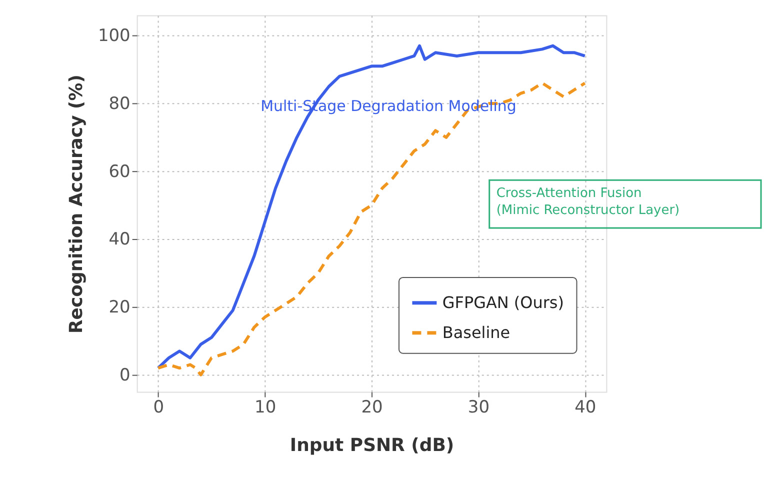 Image resolution: width=767 pixels, height=499 pixels. Describe the element at coordinates (158, 407) in the screenshot. I see `x-tick-label: 0` at that location.